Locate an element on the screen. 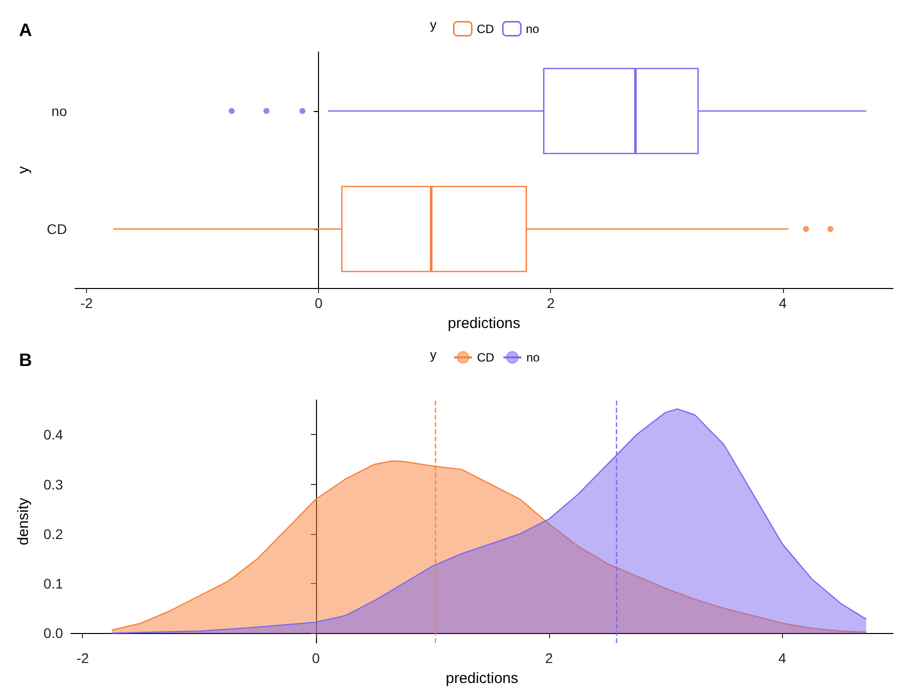 The image size is (903, 699). y-tick-label: 0.0 is located at coordinates (54, 633).